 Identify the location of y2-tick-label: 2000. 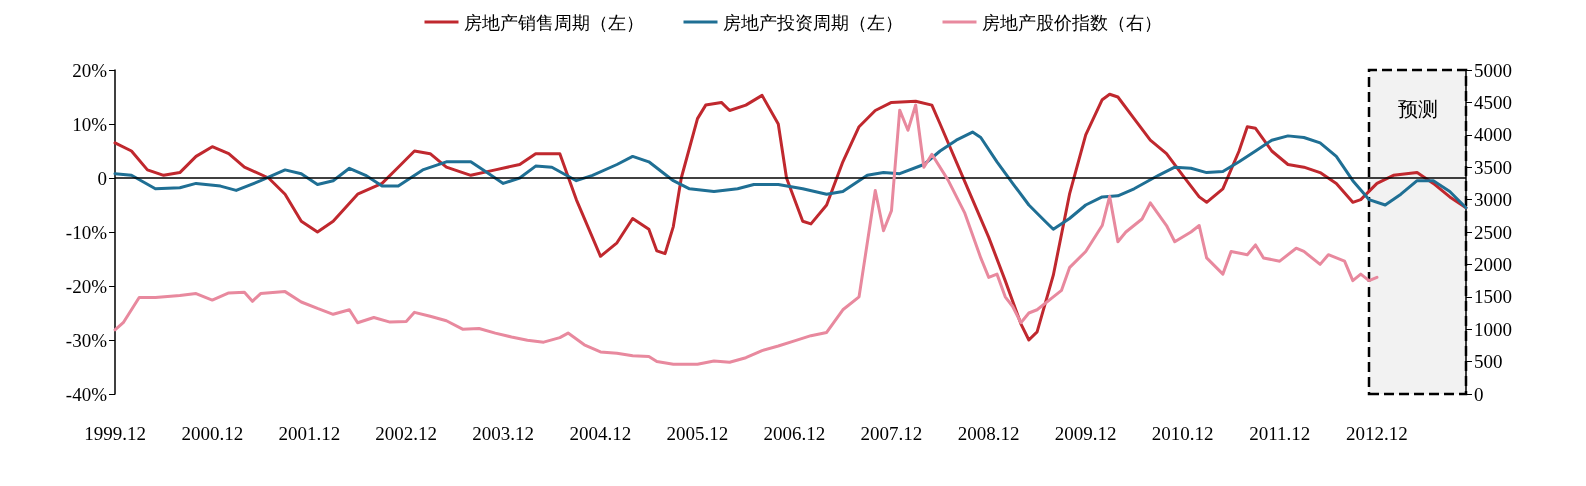
(1493, 264).